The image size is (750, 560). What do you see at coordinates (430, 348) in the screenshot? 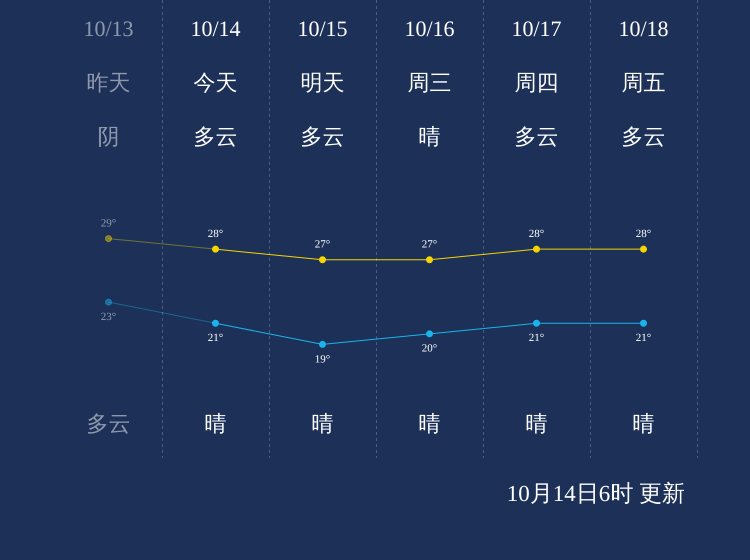
I see `data-label: 20°` at bounding box center [430, 348].